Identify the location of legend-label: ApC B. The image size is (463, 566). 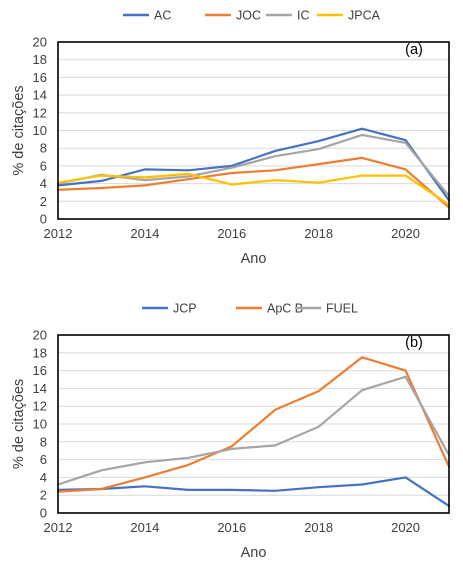
(285, 309).